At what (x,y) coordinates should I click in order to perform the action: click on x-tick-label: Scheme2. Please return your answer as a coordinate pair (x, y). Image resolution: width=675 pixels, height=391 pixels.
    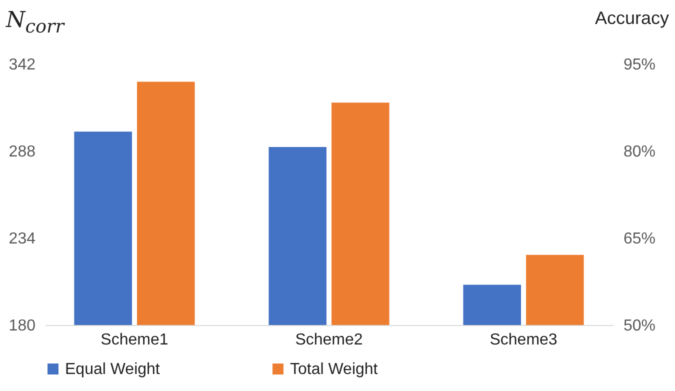
    Looking at the image, I should click on (329, 340).